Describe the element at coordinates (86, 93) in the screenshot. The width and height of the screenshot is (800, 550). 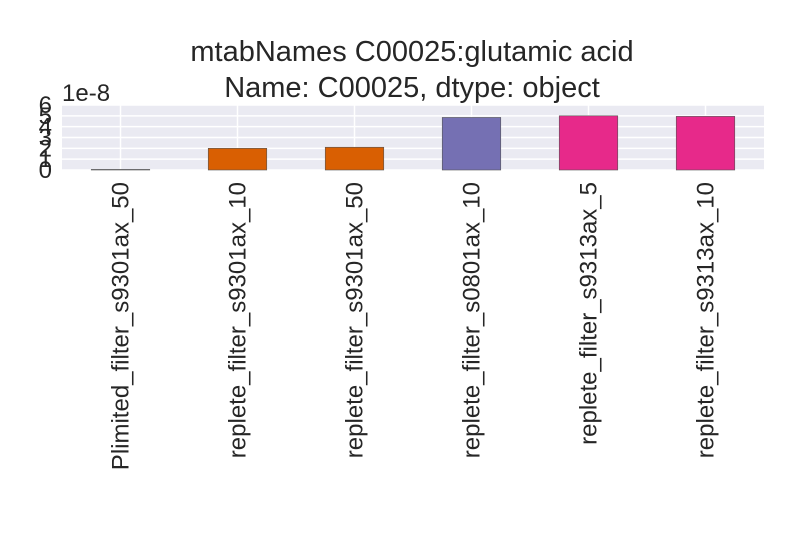
I see `y-axis-offset-label: 1e-8` at that location.